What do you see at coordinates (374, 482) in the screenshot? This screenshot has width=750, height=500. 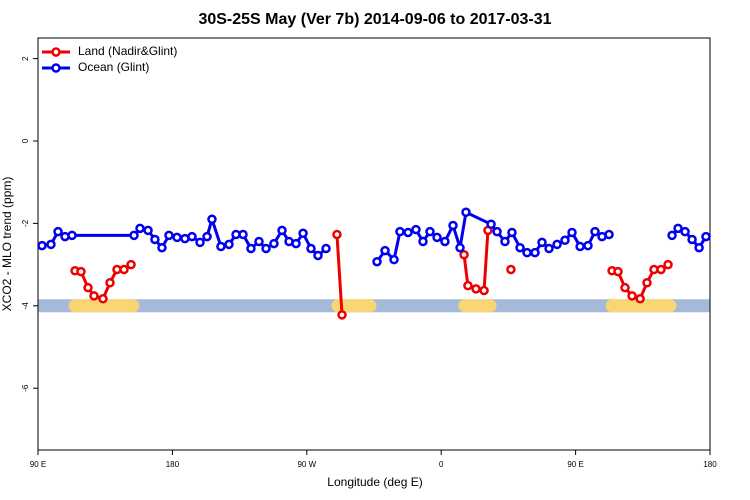 I see `x-axis-label: Longitude (deg E)` at bounding box center [374, 482].